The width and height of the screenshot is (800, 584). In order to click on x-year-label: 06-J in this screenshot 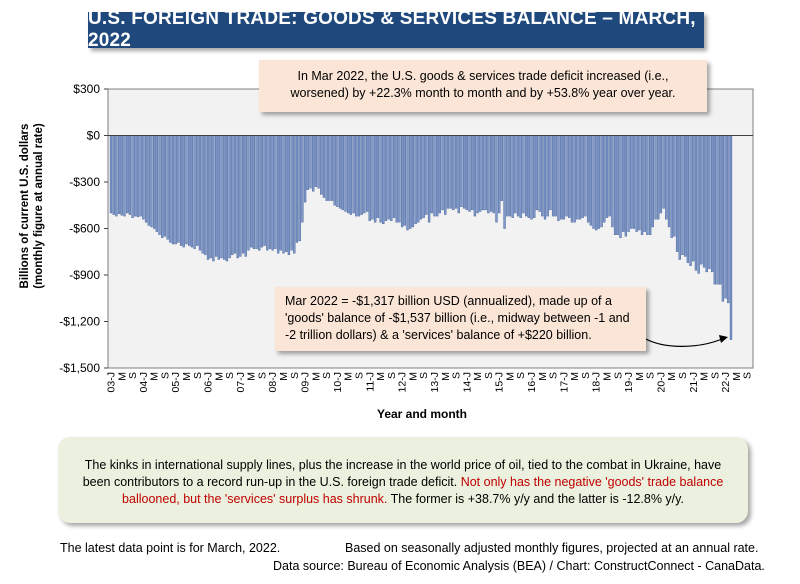, I will do `click(209, 382)`.